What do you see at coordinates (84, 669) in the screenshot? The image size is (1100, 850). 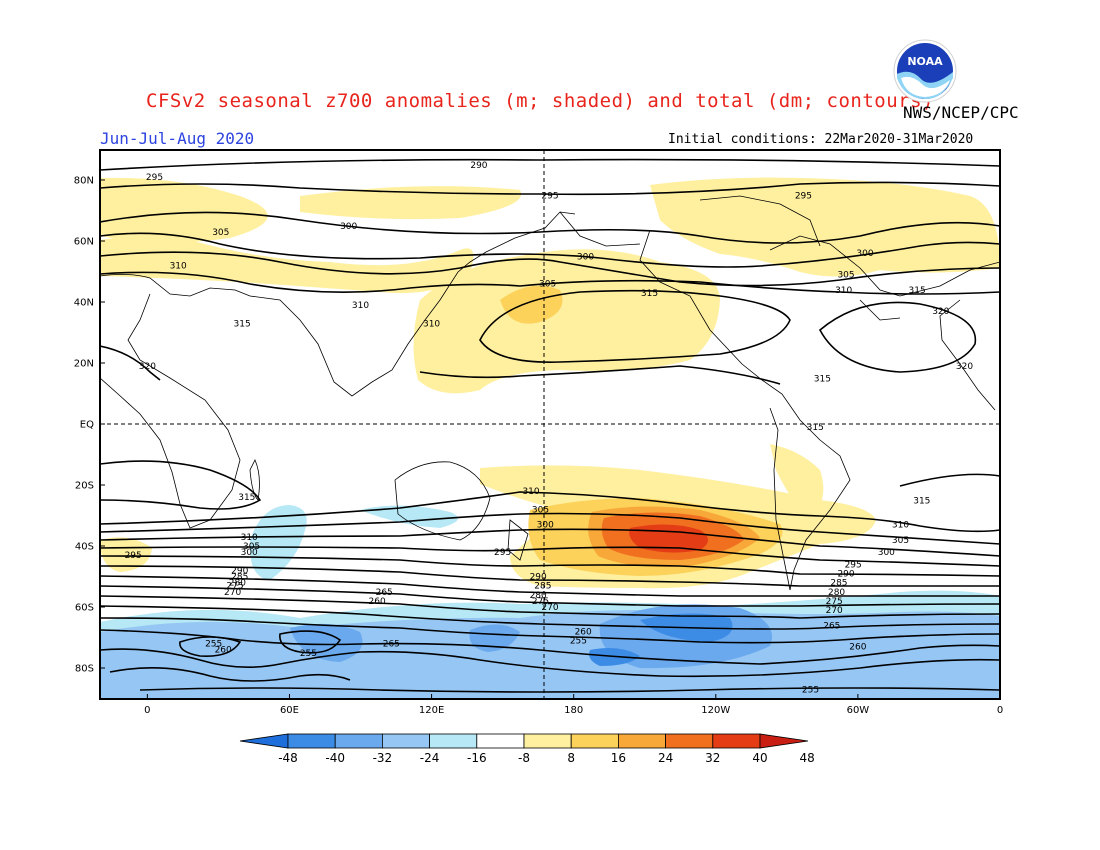 I see `lat-tick-label: 80S` at bounding box center [84, 669].